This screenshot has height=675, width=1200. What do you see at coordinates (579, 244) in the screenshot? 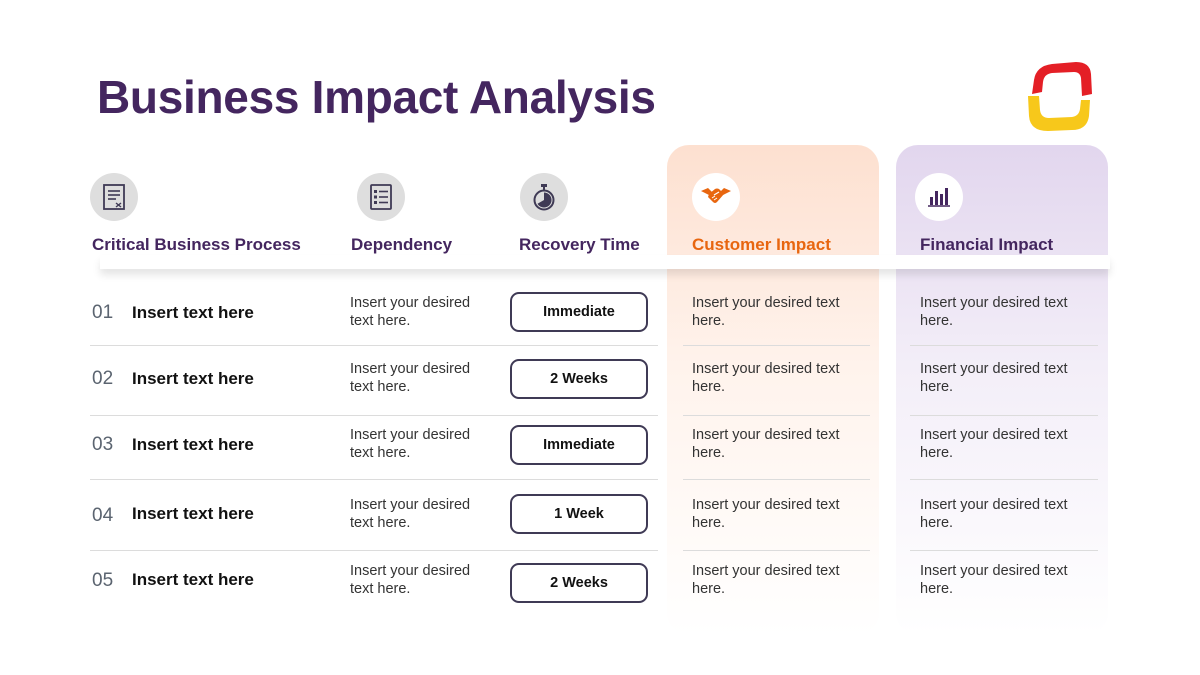
I see `header-recovery-time: Recovery Time` at bounding box center [579, 244].